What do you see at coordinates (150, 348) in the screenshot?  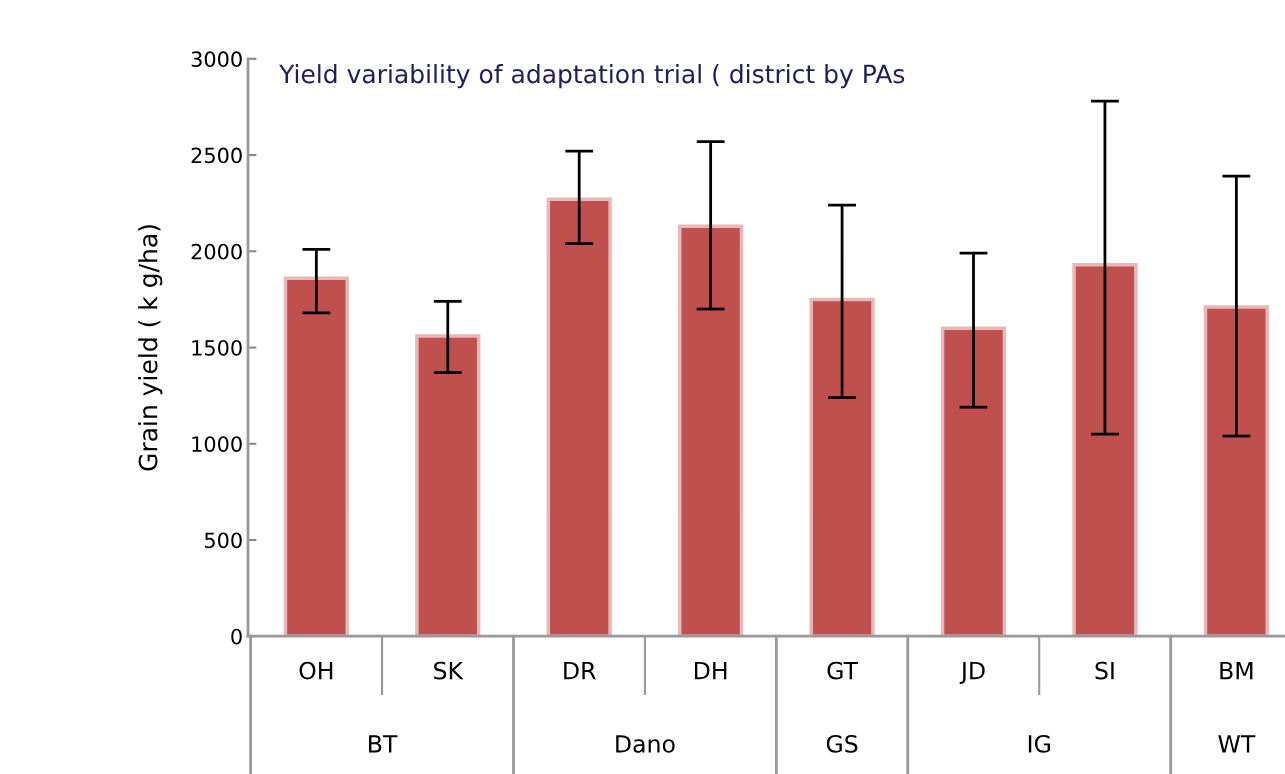 I see `y-axis-title: Grain yield ( k g/ha)` at bounding box center [150, 348].